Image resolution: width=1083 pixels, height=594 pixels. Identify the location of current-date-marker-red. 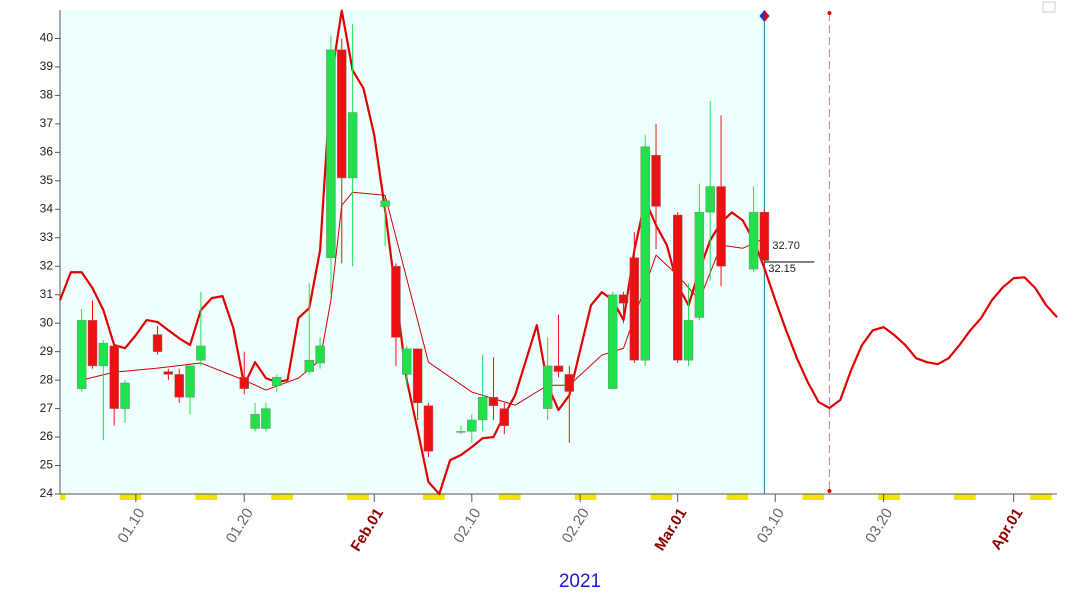
(767, 16).